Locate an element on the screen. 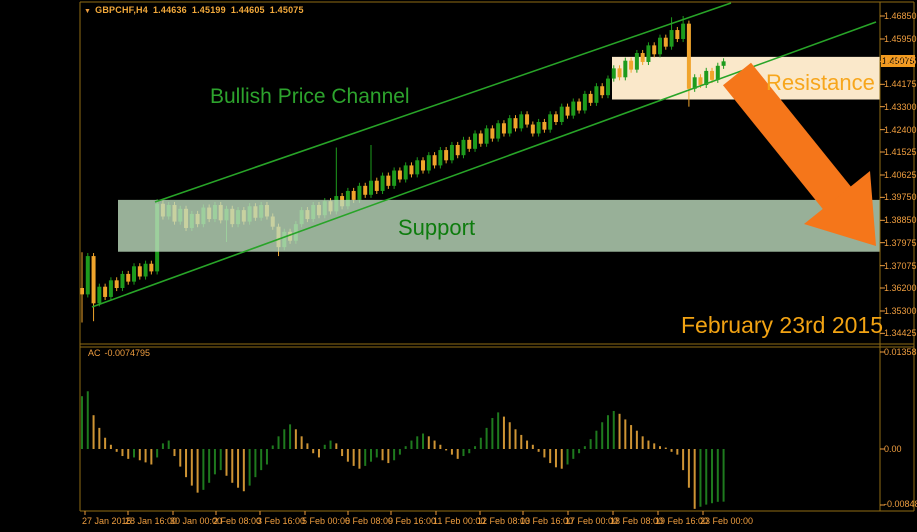 The height and width of the screenshot is (532, 917). ac-indicator-value: -0.0074795 is located at coordinates (127, 353).